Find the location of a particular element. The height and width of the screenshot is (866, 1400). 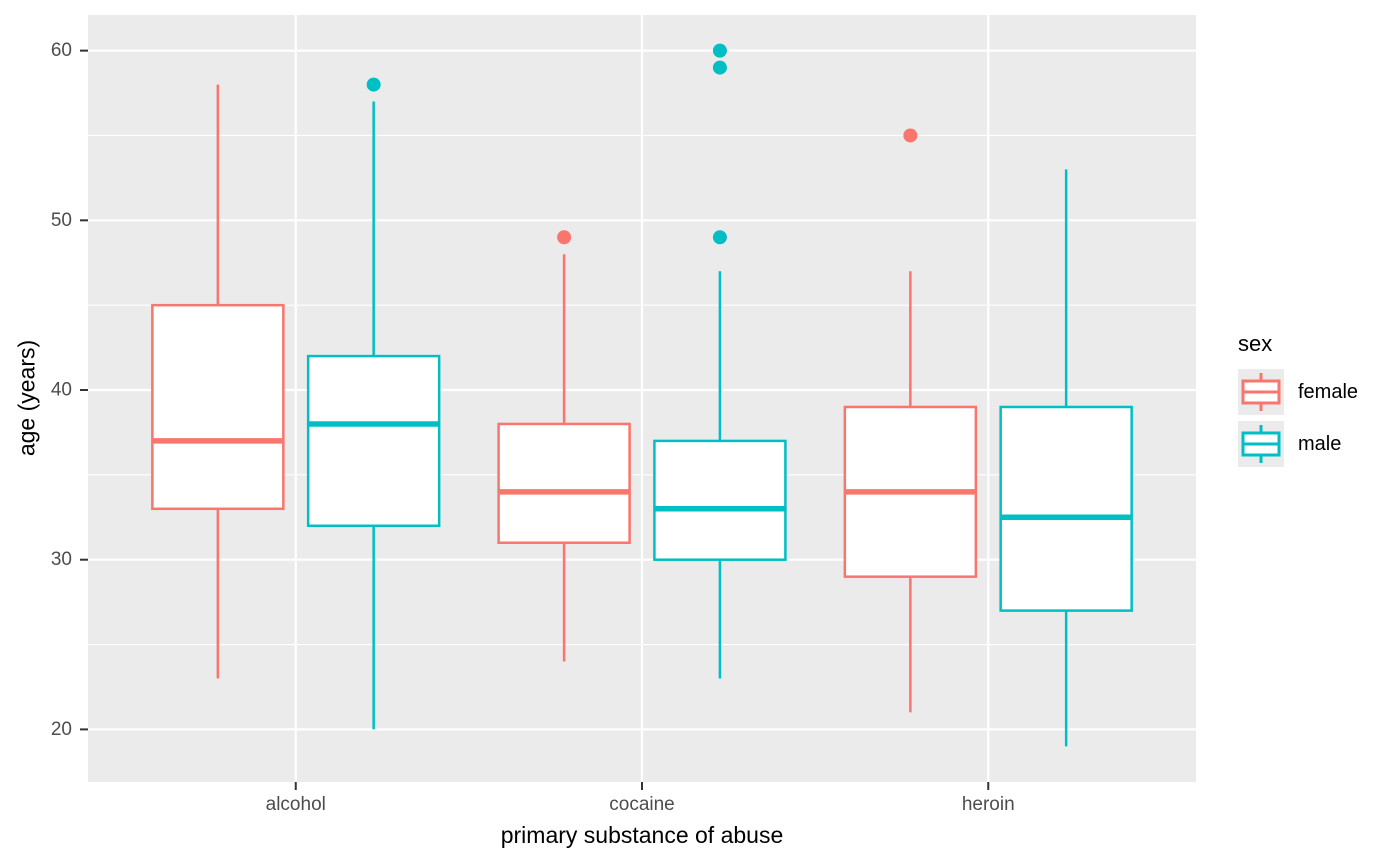

x-axis-title: primary substance of abuse is located at coordinates (642, 835).